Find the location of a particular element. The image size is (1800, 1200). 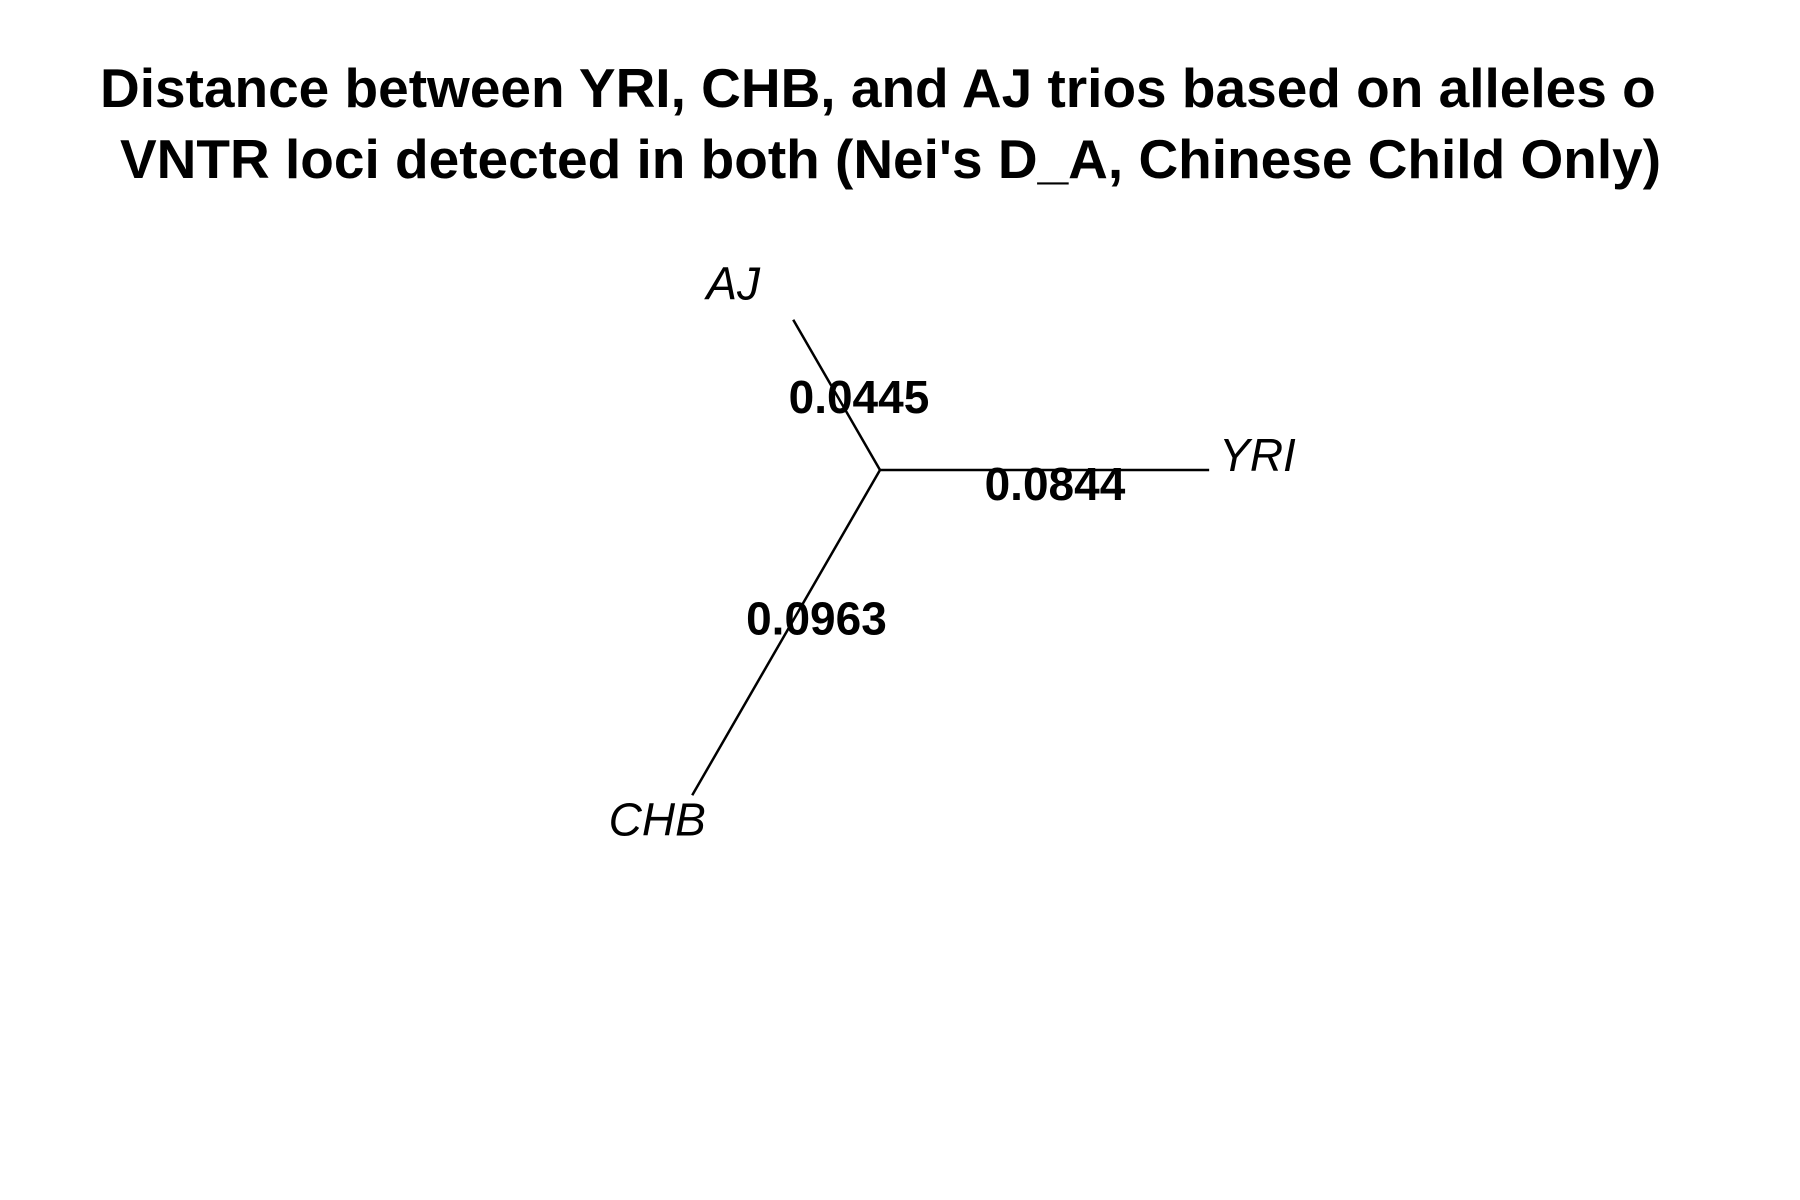

branch-length-aj: 0.0445 is located at coordinates (859, 397).